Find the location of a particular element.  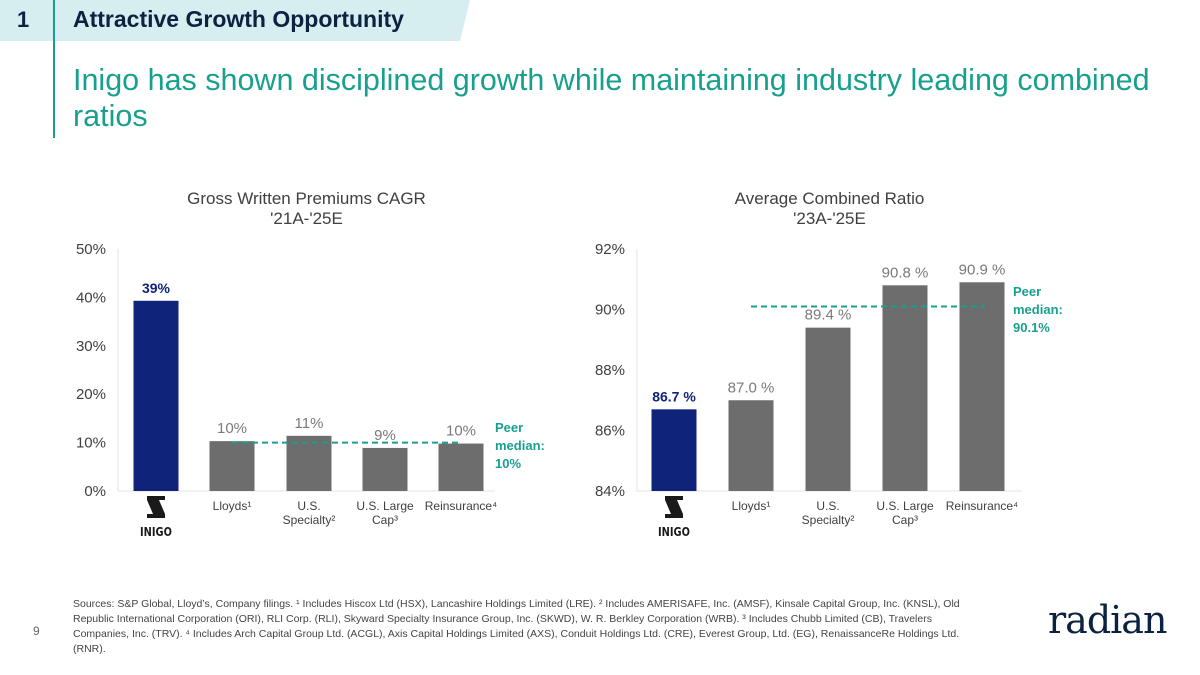

data-label: 86.7 % is located at coordinates (674, 396).